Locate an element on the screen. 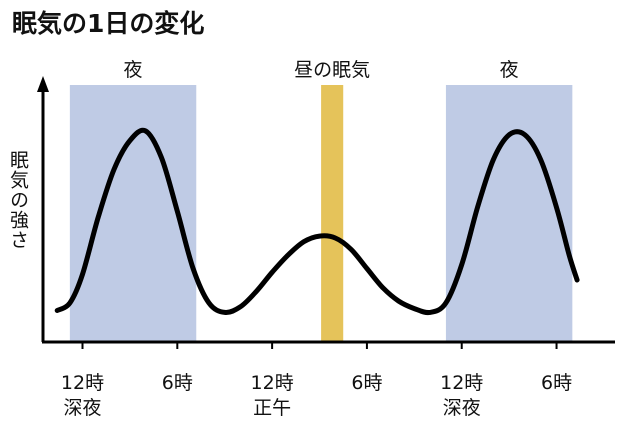  x-tick-label-5-0: 6時 is located at coordinates (556, 383).